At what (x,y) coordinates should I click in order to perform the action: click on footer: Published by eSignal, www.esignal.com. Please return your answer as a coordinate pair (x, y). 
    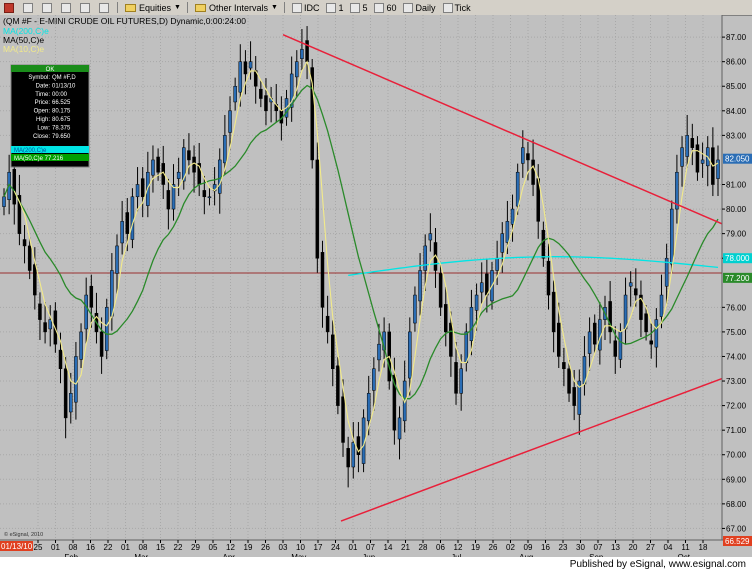
    Looking at the image, I should click on (376, 564).